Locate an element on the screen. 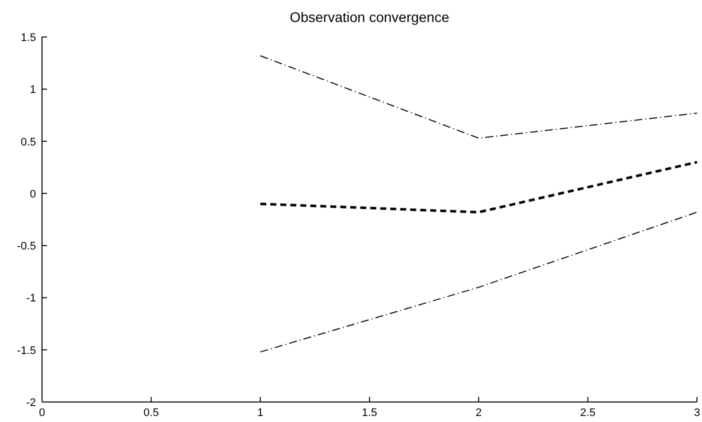 The image size is (702, 422). x-tick-label: 3 is located at coordinates (697, 413).